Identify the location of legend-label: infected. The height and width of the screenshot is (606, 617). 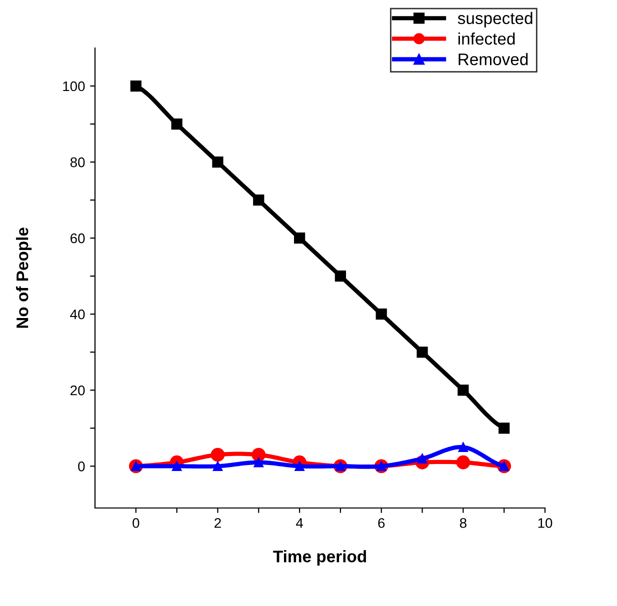
(486, 38).